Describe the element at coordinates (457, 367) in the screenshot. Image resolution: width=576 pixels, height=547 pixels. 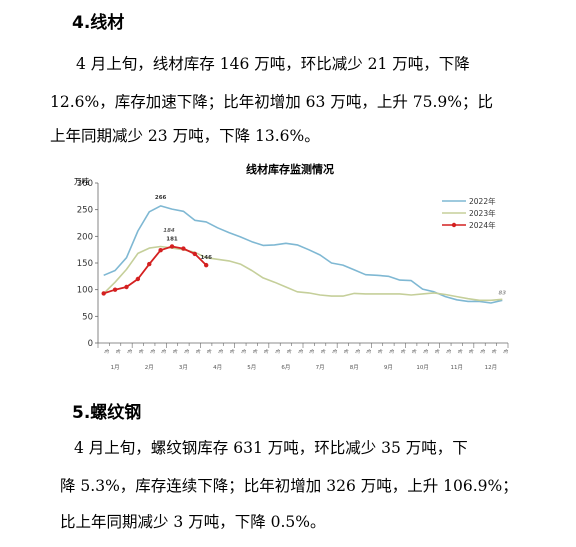
I see `month-label: 11月` at that location.